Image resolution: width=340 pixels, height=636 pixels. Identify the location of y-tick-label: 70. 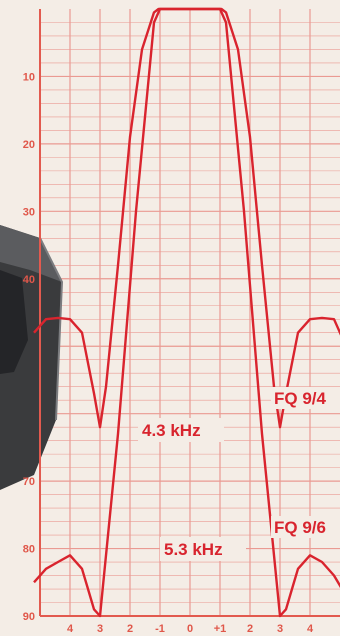
(29, 482).